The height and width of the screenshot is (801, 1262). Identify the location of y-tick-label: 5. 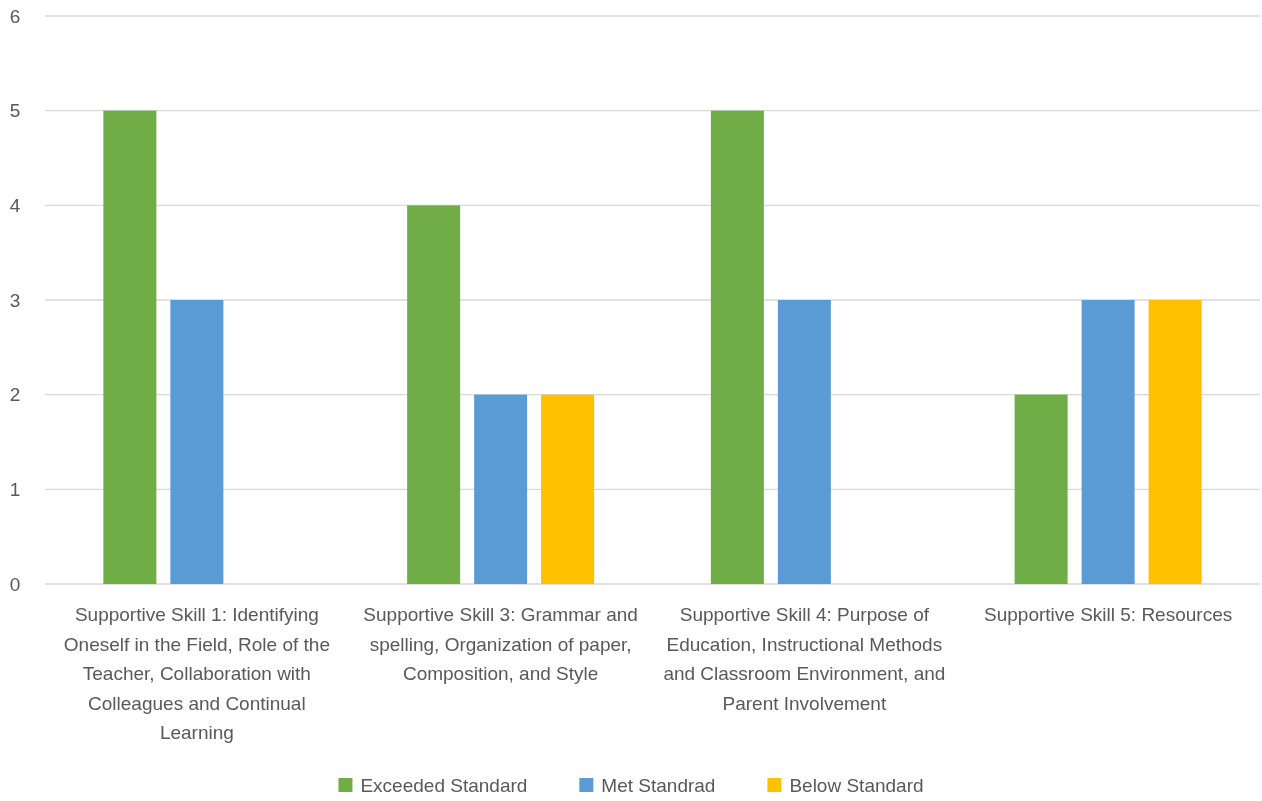
(15, 111).